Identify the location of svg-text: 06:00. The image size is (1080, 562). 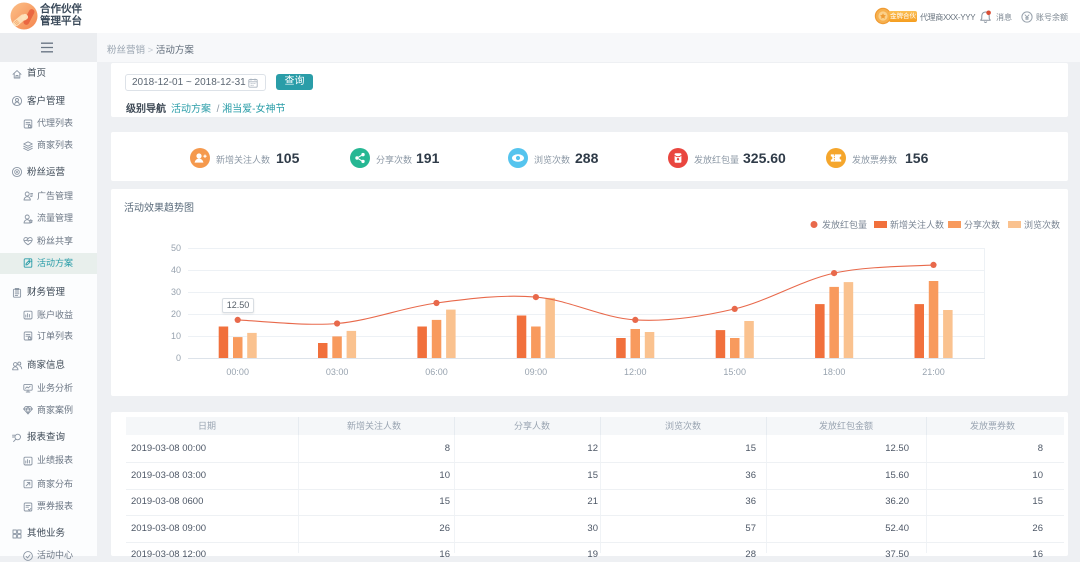
(436, 372).